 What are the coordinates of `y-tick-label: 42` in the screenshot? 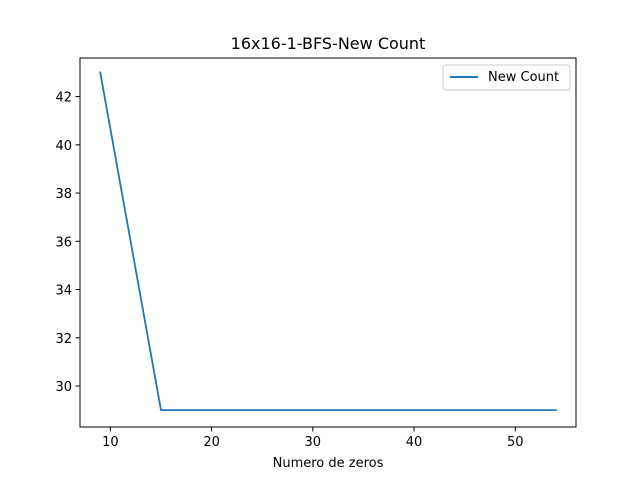 It's located at (63, 98).